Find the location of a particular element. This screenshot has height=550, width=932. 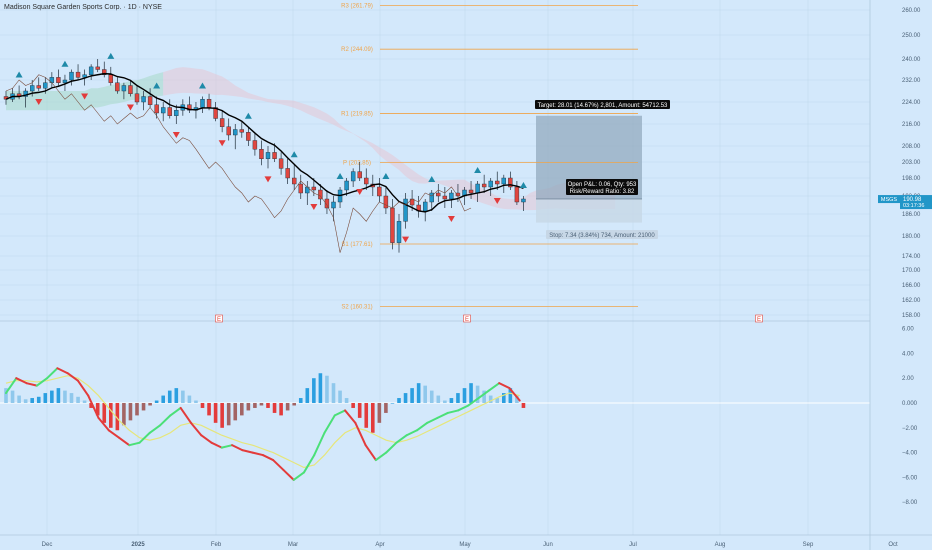

earnings-label-1: E is located at coordinates (467, 320).